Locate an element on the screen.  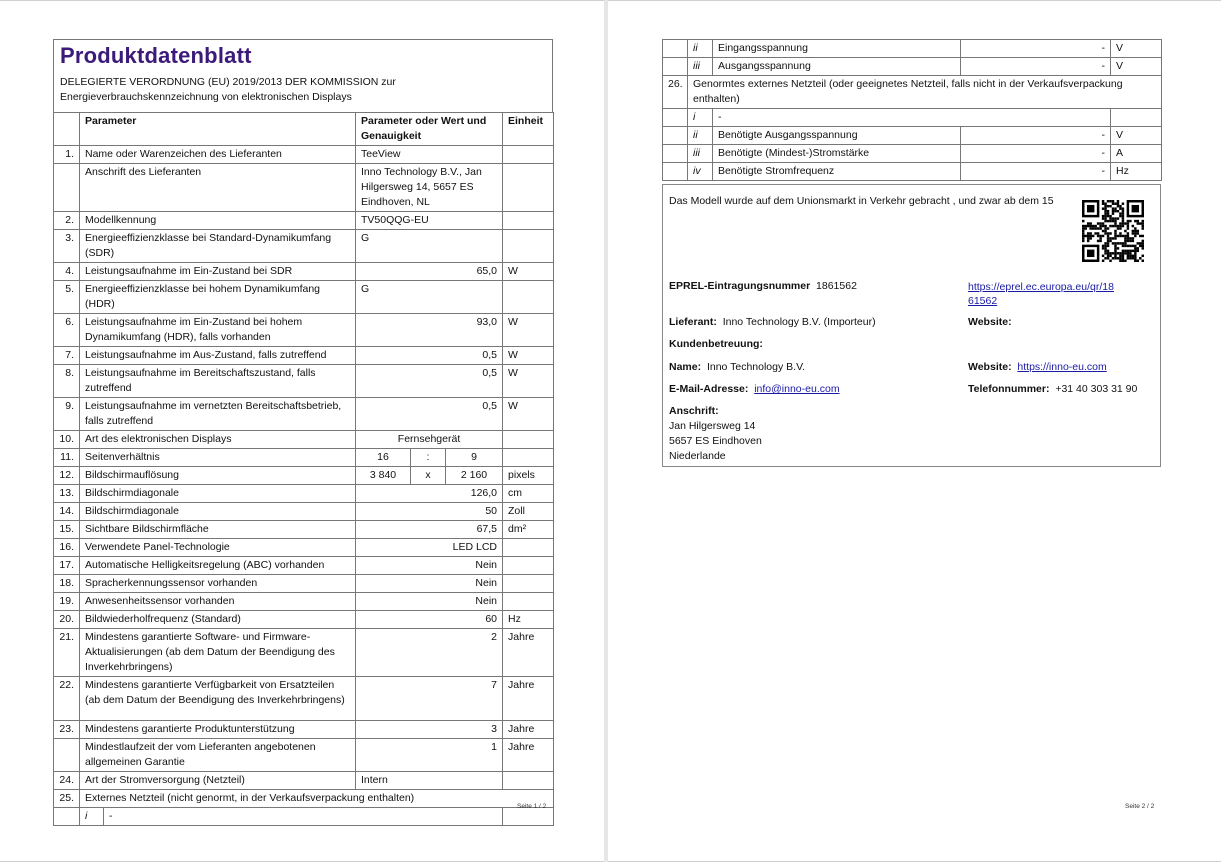
name-value: Inno Technology B.V. is located at coordinates (756, 367).